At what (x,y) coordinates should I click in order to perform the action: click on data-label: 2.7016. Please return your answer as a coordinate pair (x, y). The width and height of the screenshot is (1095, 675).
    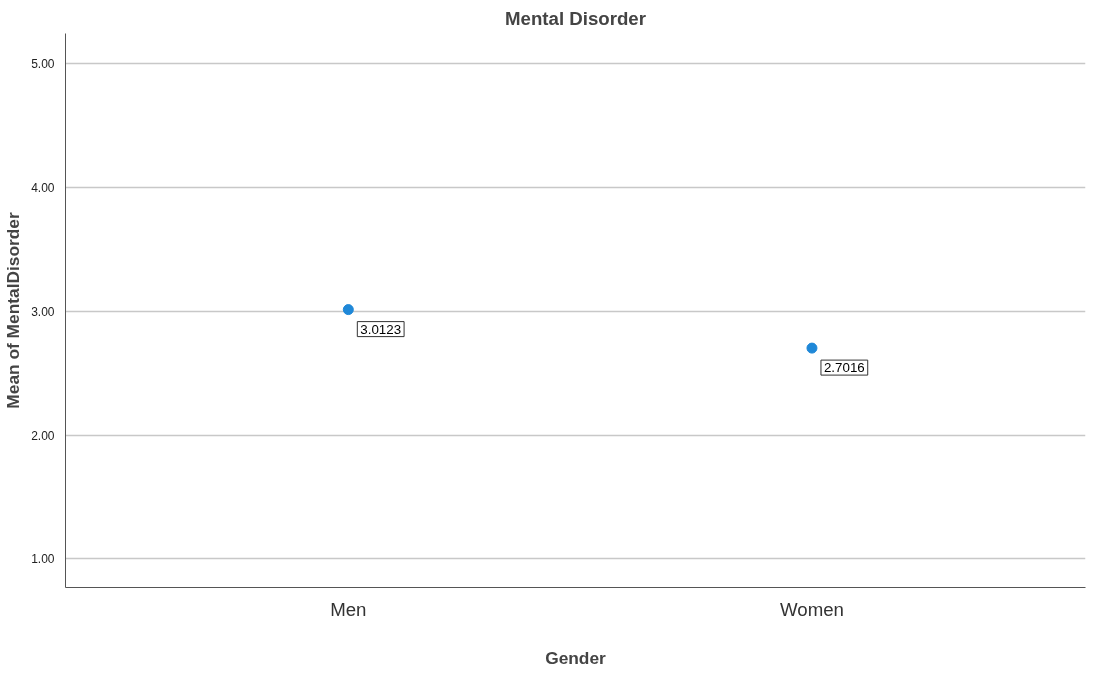
    Looking at the image, I should click on (844, 368).